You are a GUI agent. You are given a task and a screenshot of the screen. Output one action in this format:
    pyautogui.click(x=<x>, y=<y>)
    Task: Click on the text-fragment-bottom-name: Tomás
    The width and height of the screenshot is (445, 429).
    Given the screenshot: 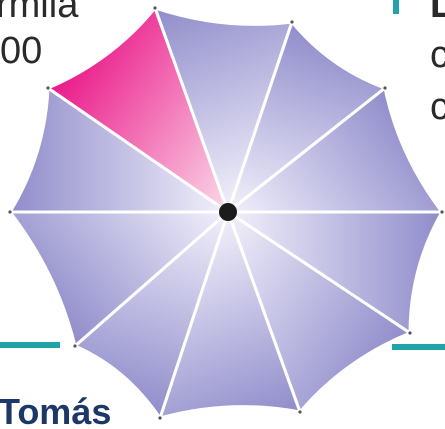 What is the action you would take?
    pyautogui.click(x=56, y=410)
    